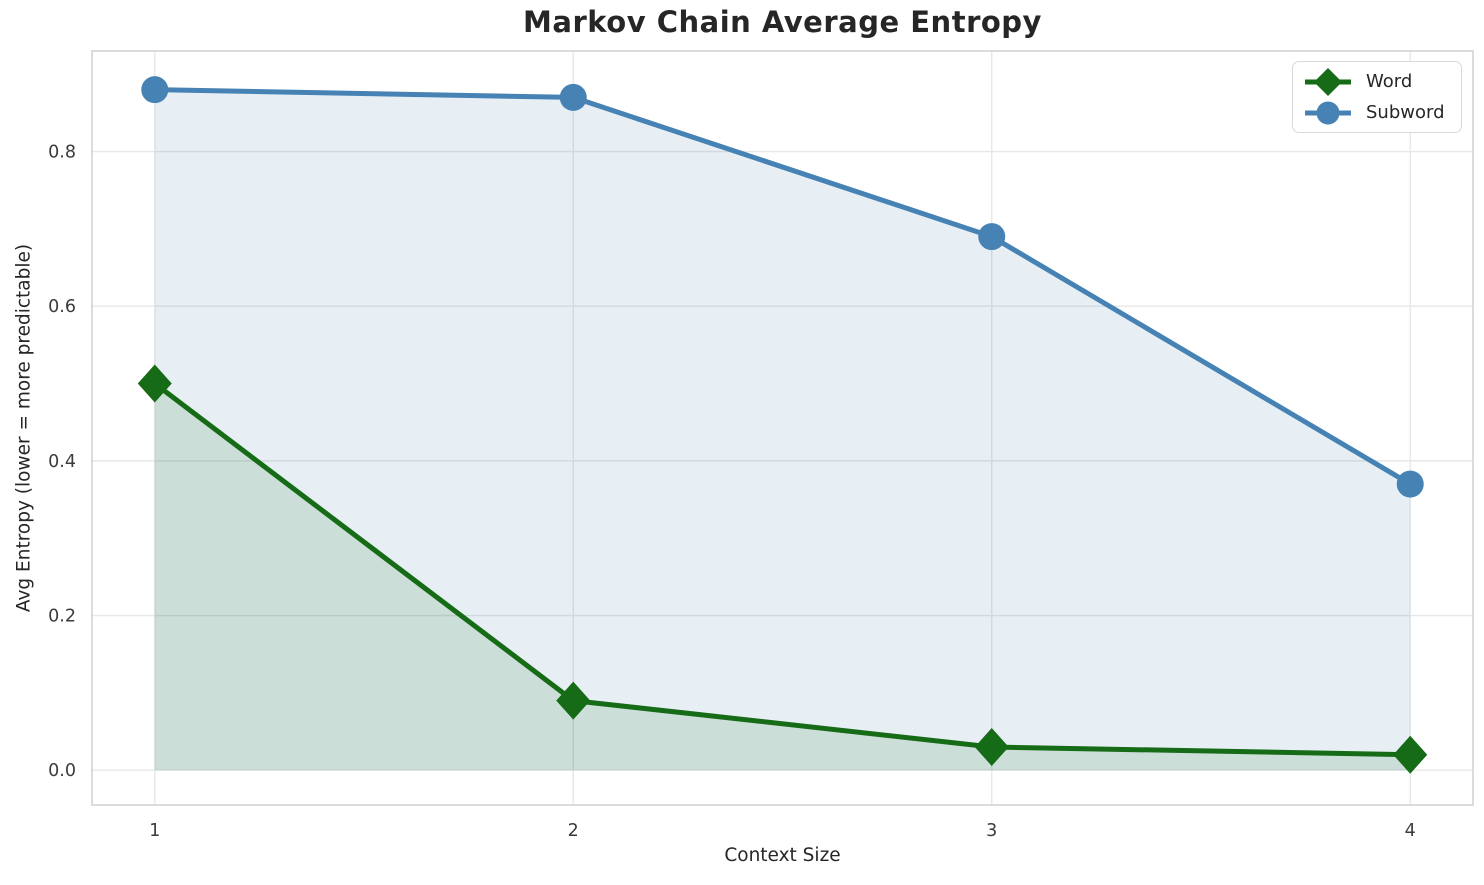  What do you see at coordinates (1389, 81) in the screenshot?
I see `legend-label-word: Word` at bounding box center [1389, 81].